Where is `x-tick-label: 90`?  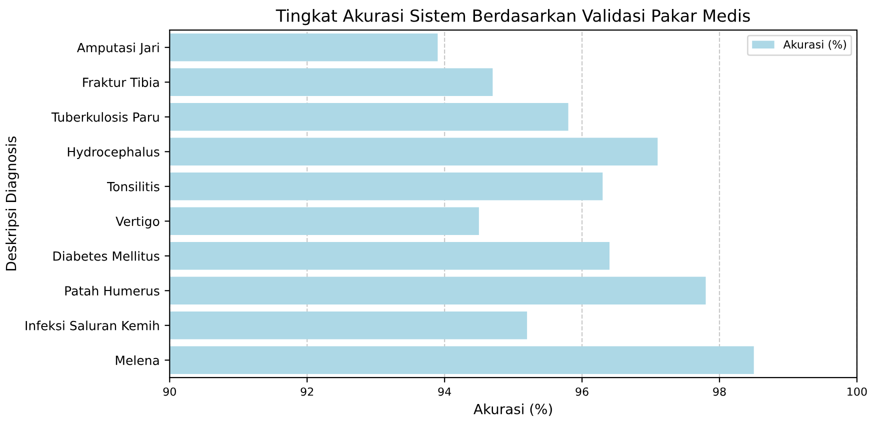 x-tick-label: 90 is located at coordinates (169, 391).